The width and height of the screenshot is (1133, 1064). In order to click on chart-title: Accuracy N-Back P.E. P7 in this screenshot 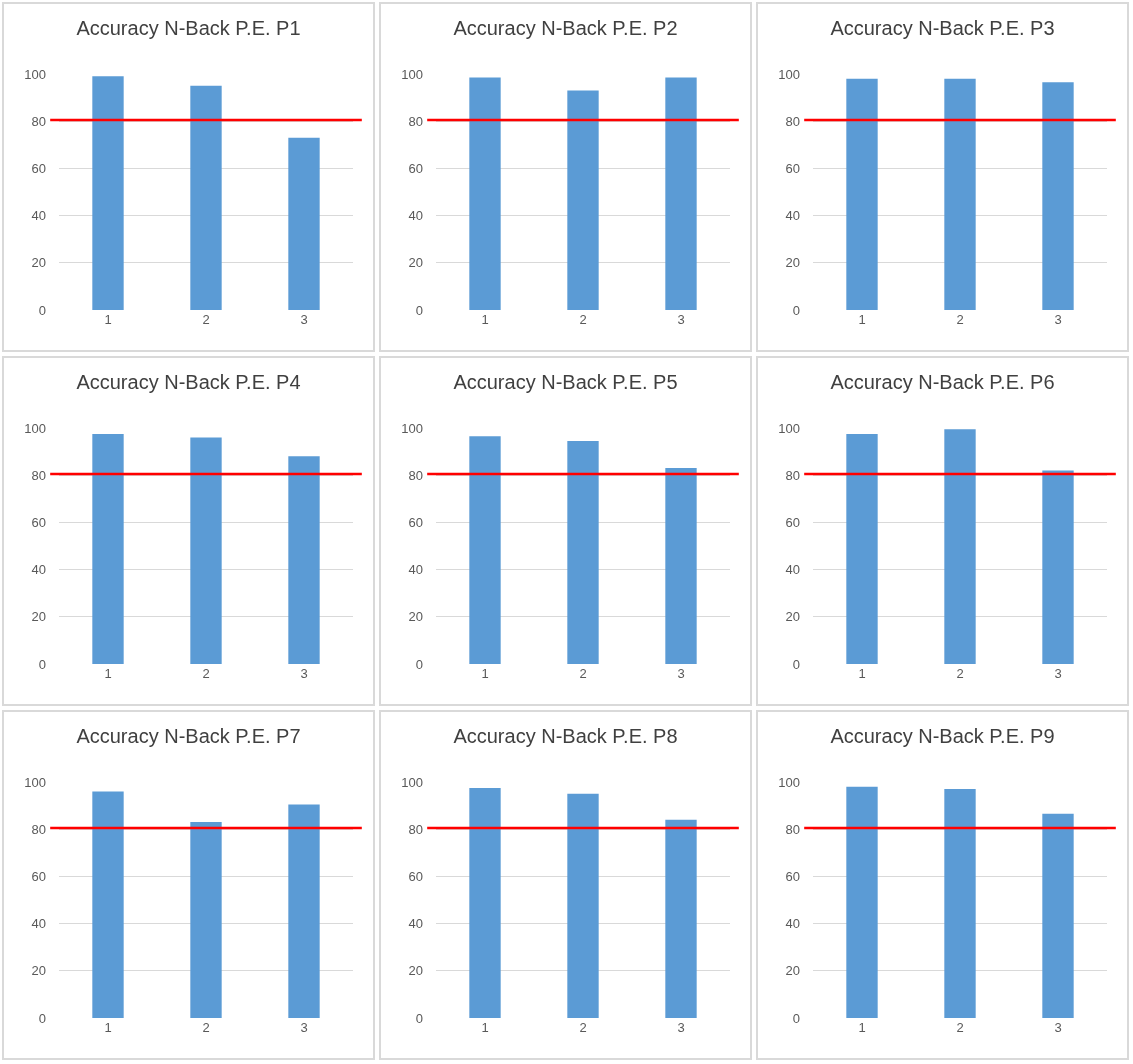, I will do `click(188, 736)`.